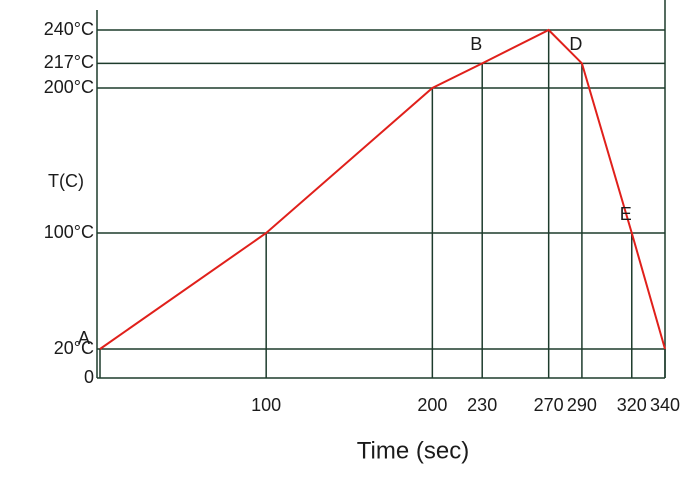  Describe the element at coordinates (432, 405) in the screenshot. I see `x-tick-label: 200` at that location.